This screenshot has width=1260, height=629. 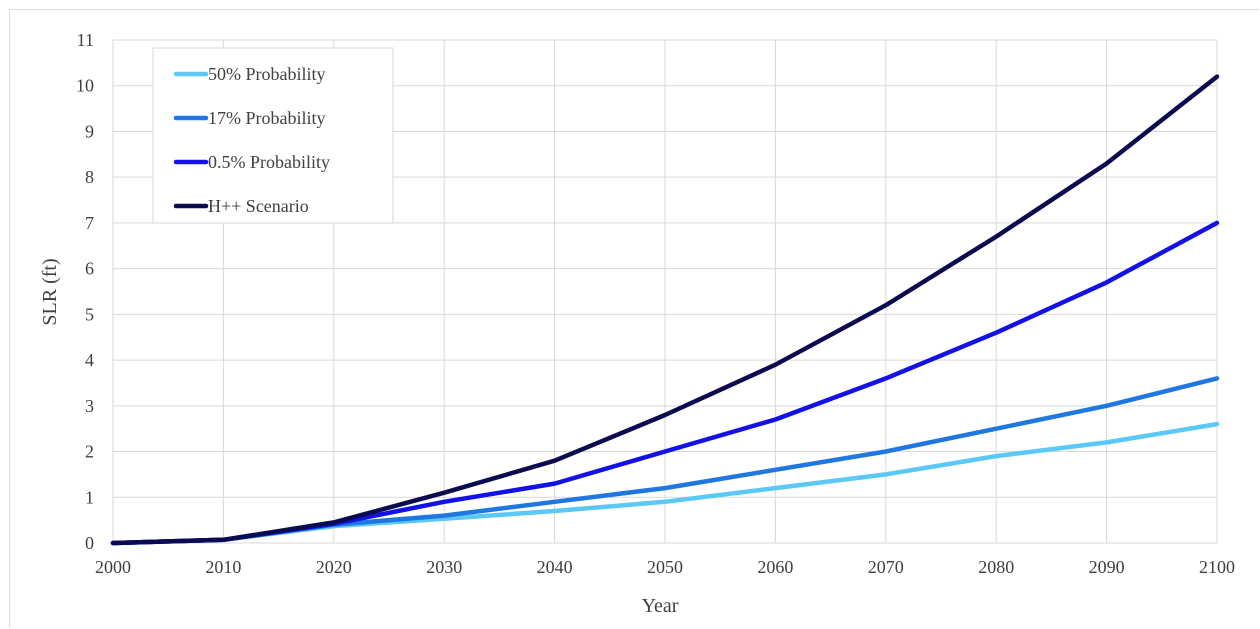 I want to click on x-tick-label: 2090, so click(x=1107, y=567).